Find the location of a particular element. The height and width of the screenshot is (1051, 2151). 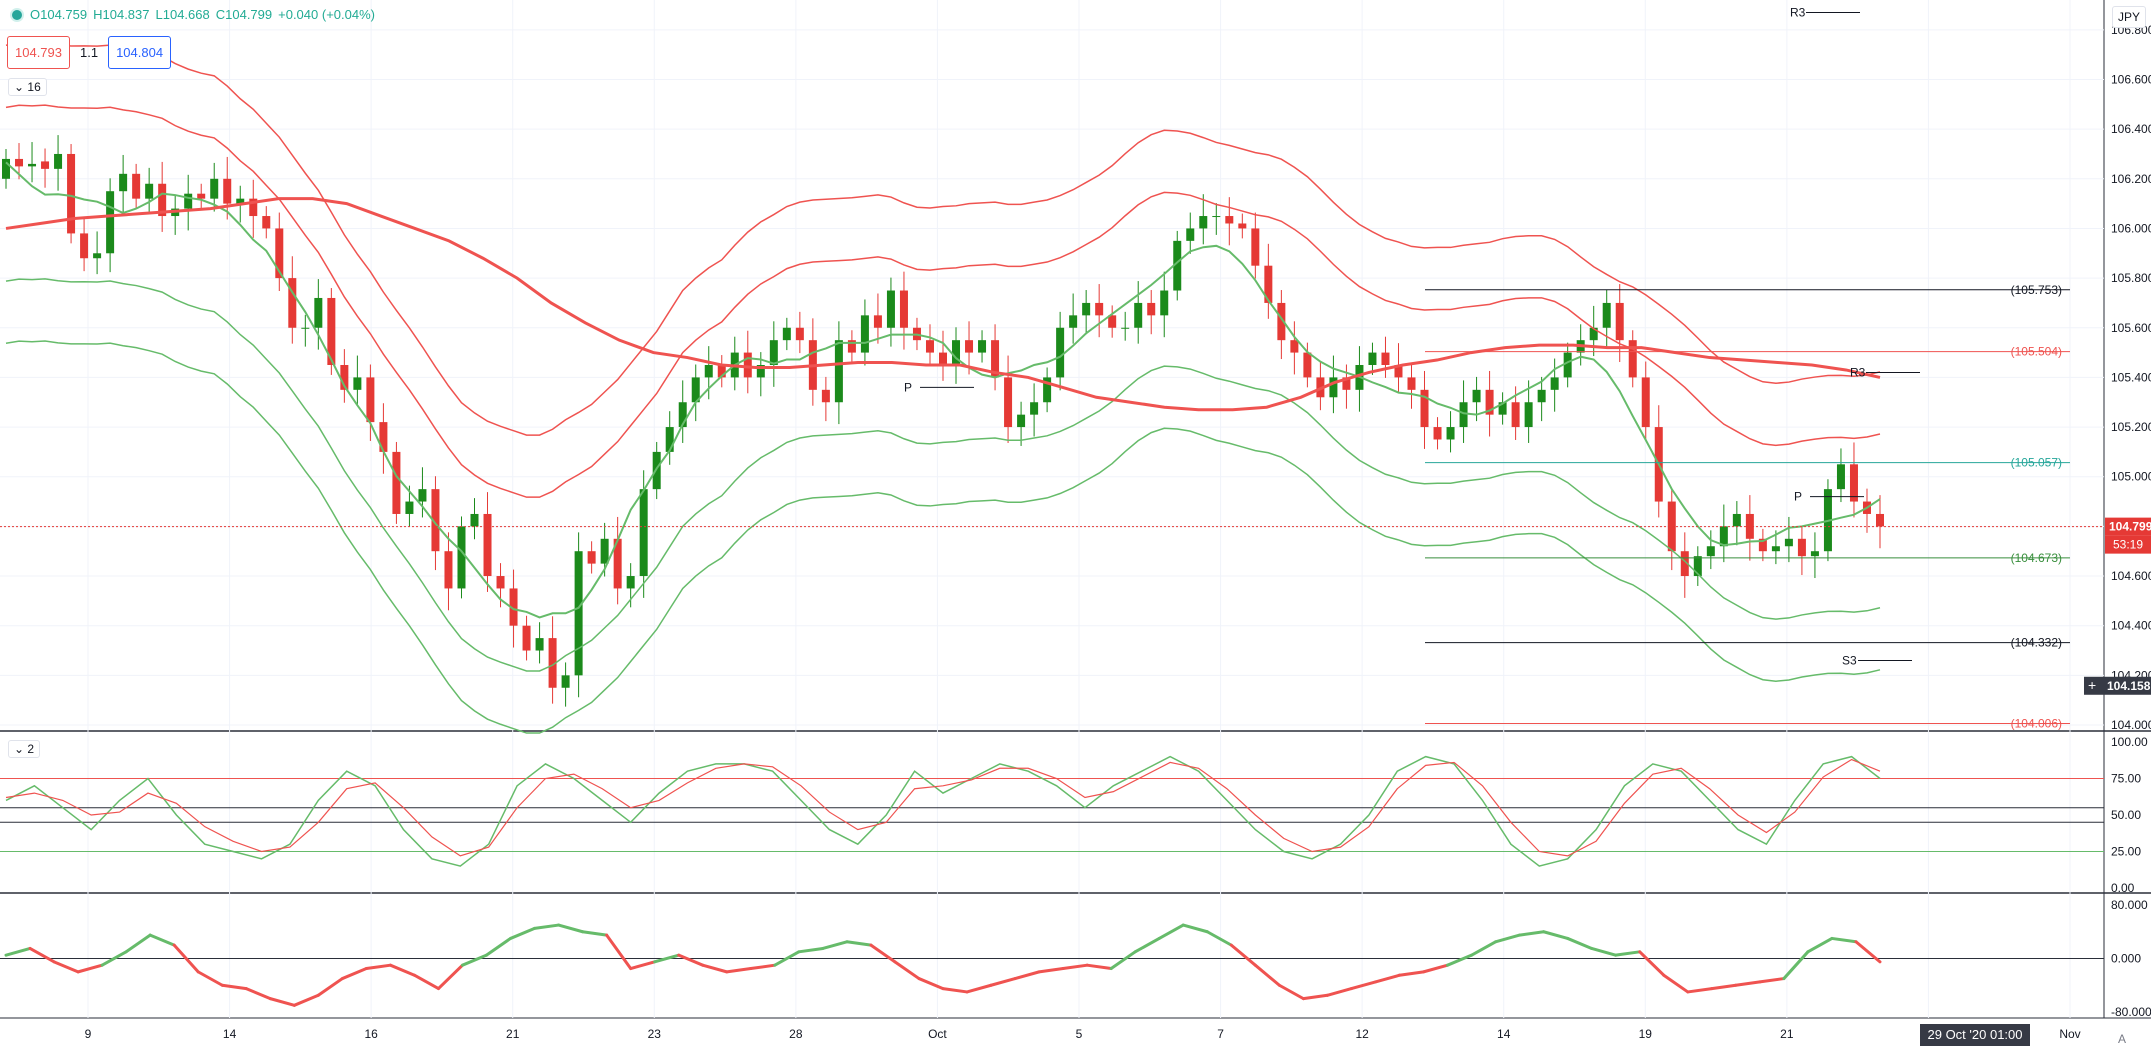

time-tick-label: 7 is located at coordinates (1220, 1034).